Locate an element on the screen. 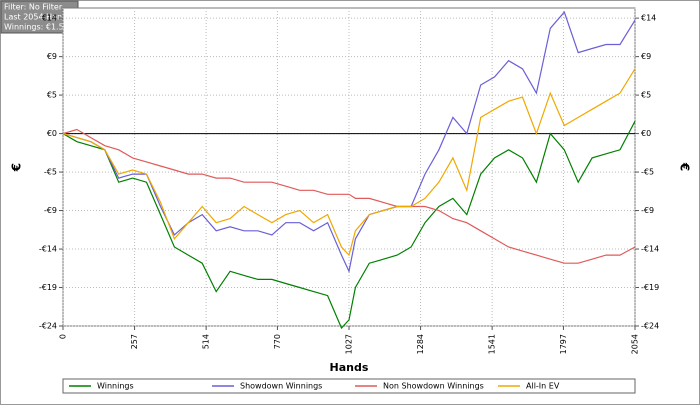 The width and height of the screenshot is (700, 405). x-tick-label: 514 is located at coordinates (206, 341).